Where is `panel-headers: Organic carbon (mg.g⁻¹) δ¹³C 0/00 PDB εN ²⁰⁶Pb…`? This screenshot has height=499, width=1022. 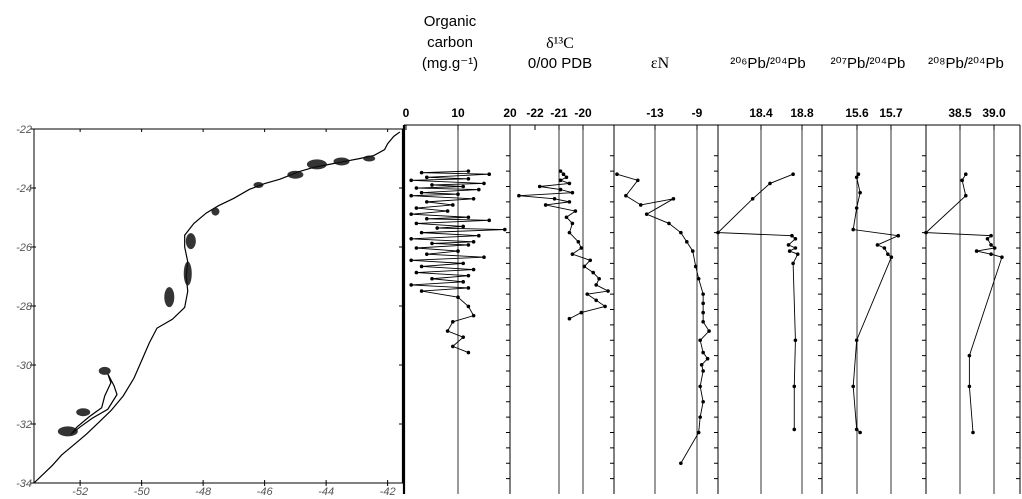
panel-headers: Organic carbon (mg.g⁻¹) δ¹³C 0/00 PDB εN ²⁰⁶Pb… is located at coordinates (713, 42).